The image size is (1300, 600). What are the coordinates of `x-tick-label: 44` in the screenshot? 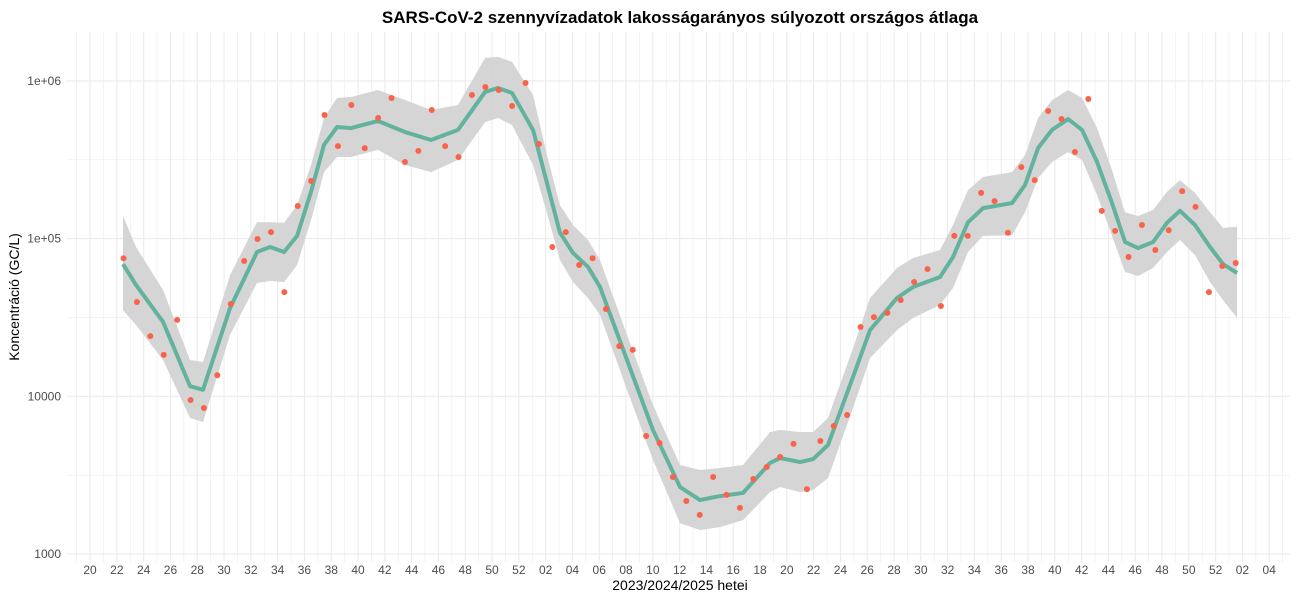 It's located at (412, 570).